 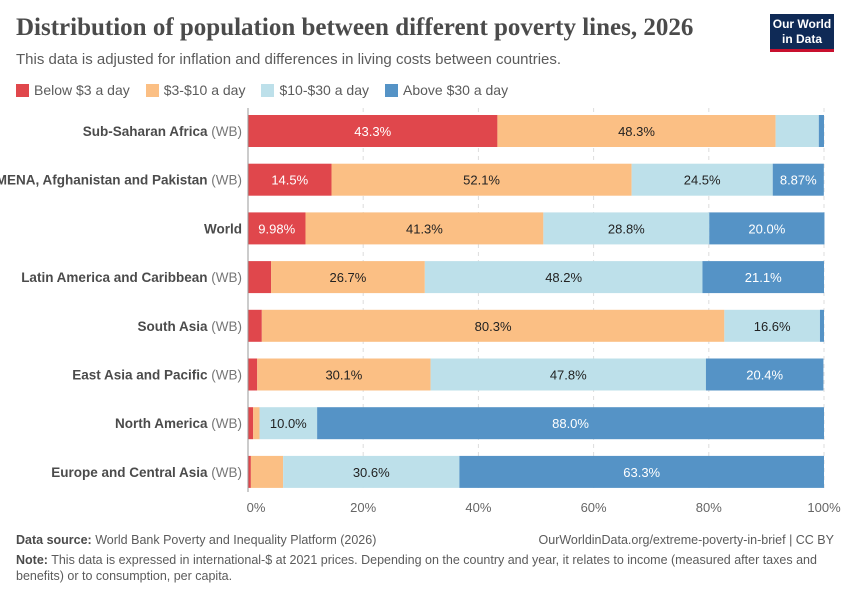 What do you see at coordinates (456, 90) in the screenshot?
I see `legend-label: Above $30 a day` at bounding box center [456, 90].